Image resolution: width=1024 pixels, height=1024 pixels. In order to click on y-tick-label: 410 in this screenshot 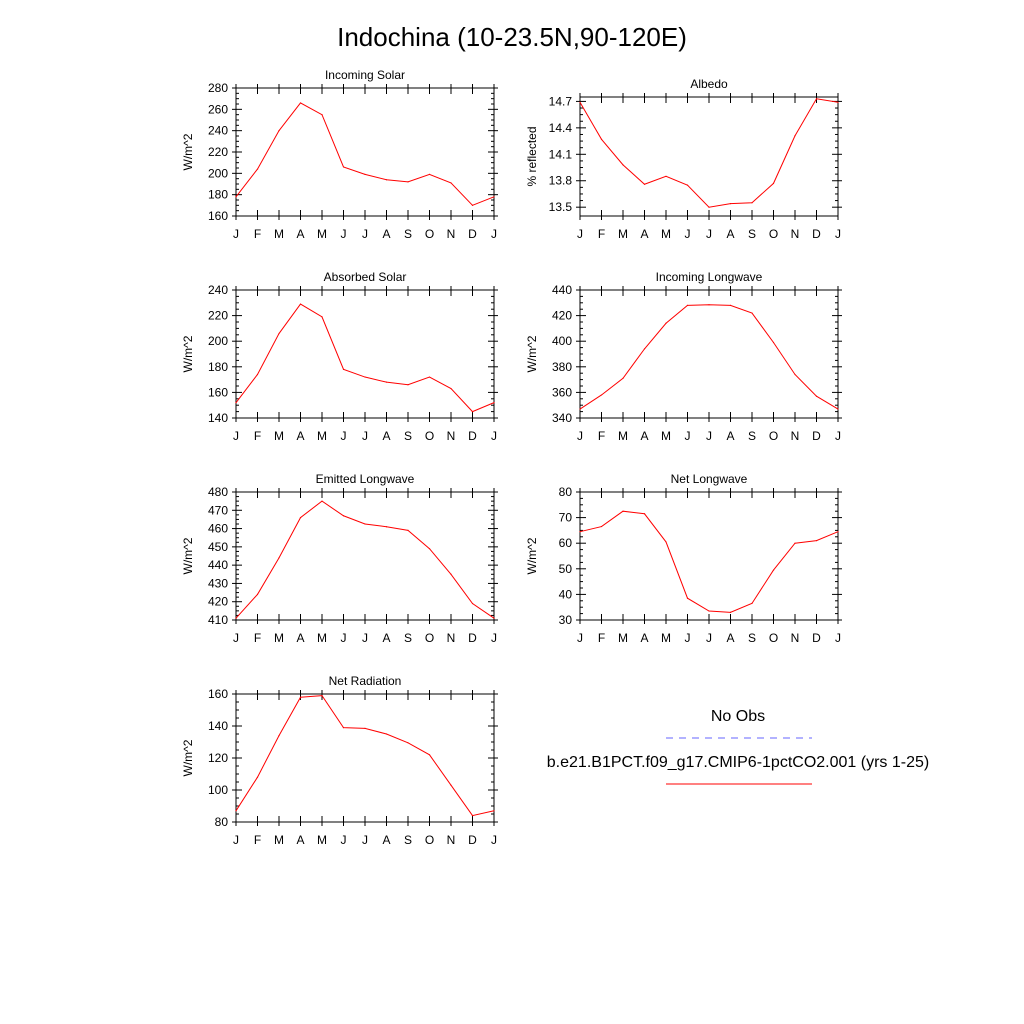, I will do `click(218, 620)`.